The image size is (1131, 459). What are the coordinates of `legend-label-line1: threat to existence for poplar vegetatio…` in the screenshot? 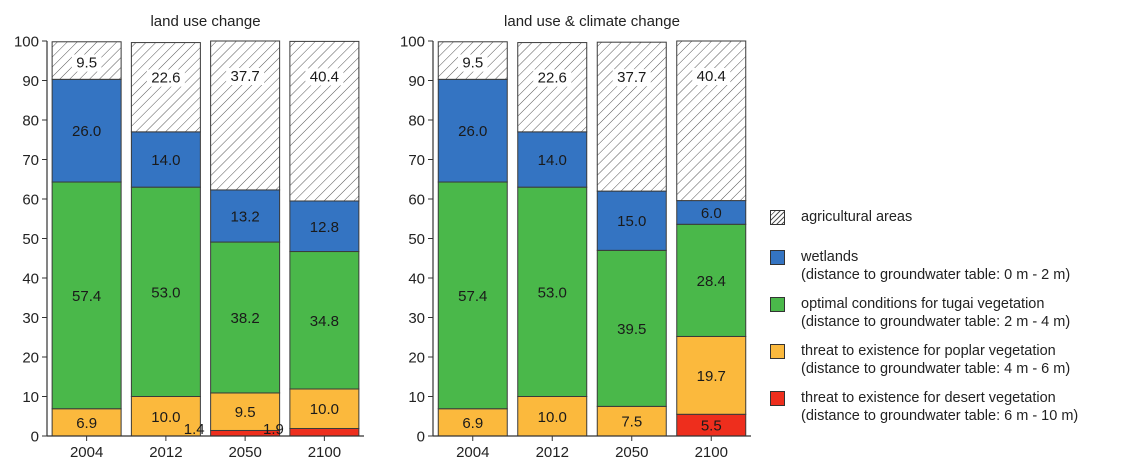 It's located at (928, 351).